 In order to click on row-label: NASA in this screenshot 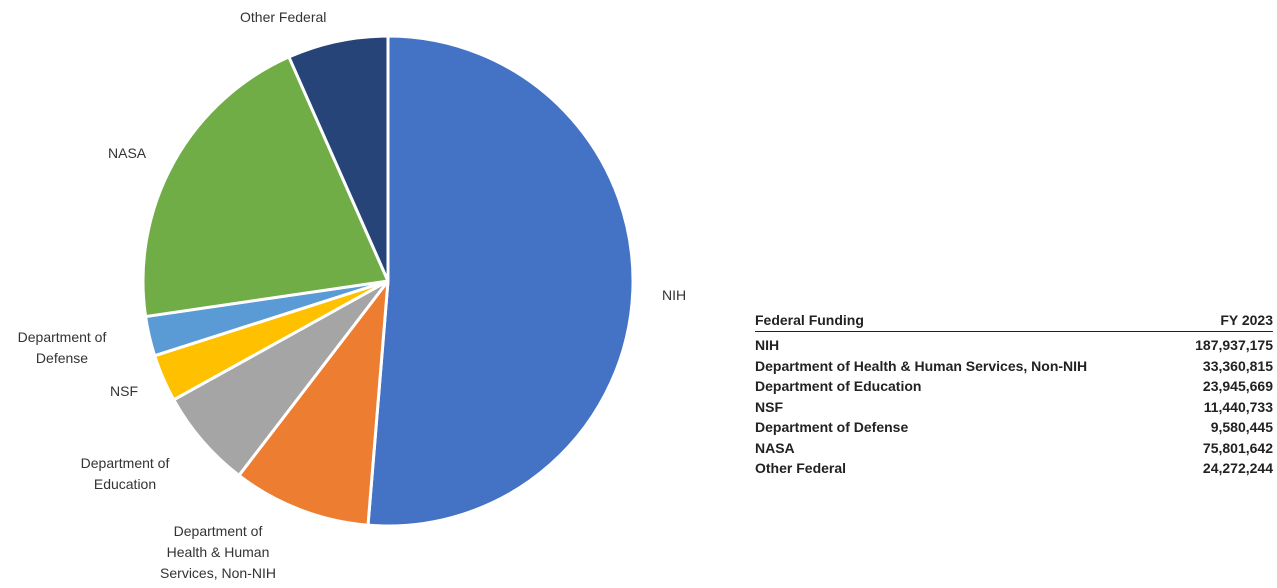, I will do `click(775, 447)`.